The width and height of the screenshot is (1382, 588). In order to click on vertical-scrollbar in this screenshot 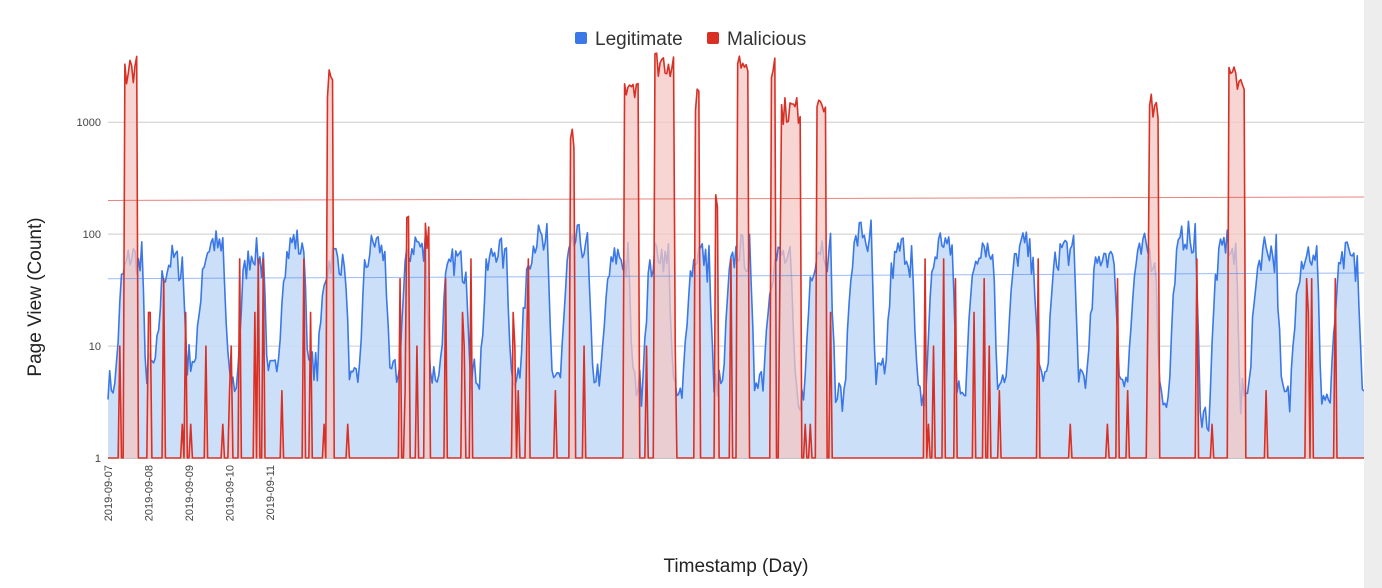, I will do `click(1373, 294)`.